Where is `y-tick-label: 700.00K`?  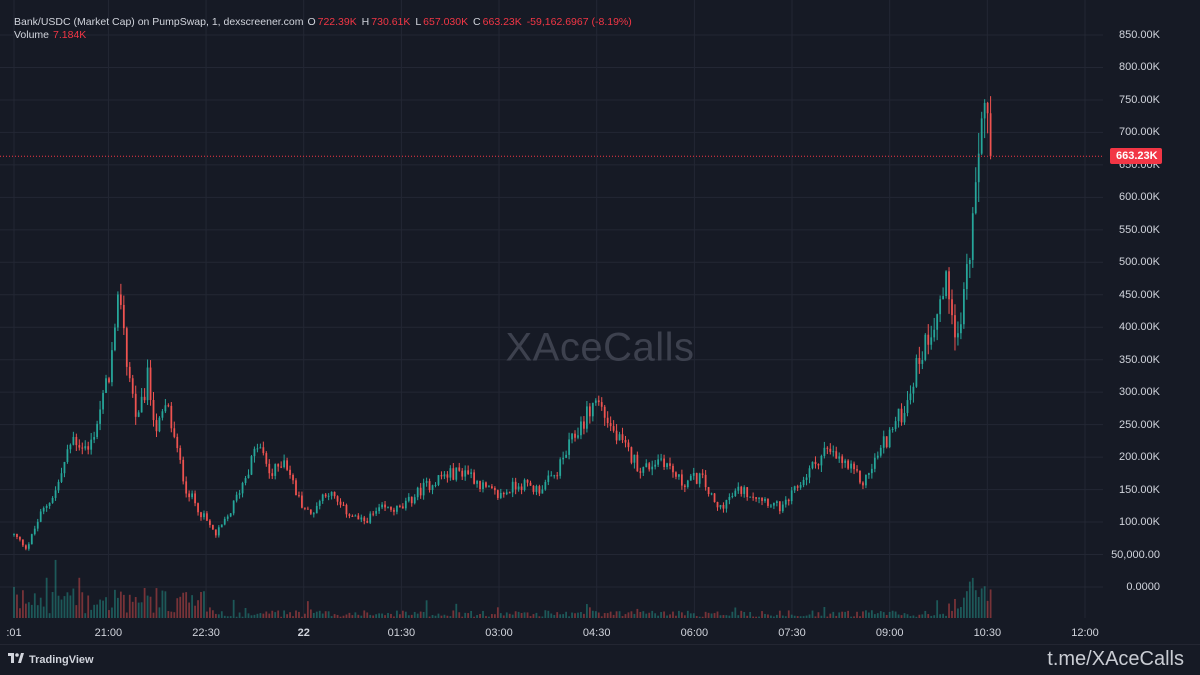 y-tick-label: 700.00K is located at coordinates (1139, 132).